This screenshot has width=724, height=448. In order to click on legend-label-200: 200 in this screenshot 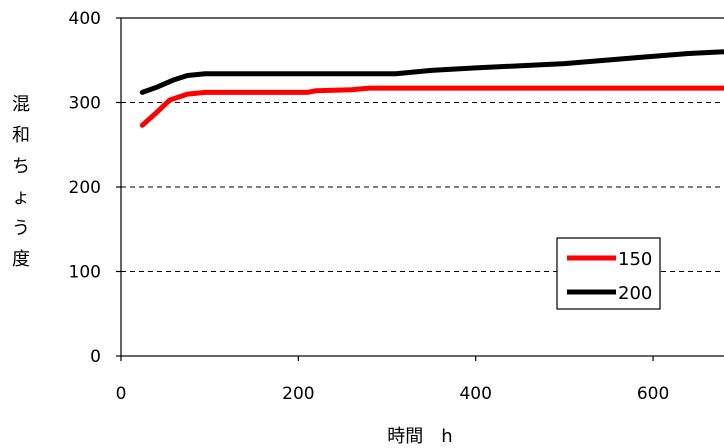, I will do `click(635, 293)`.